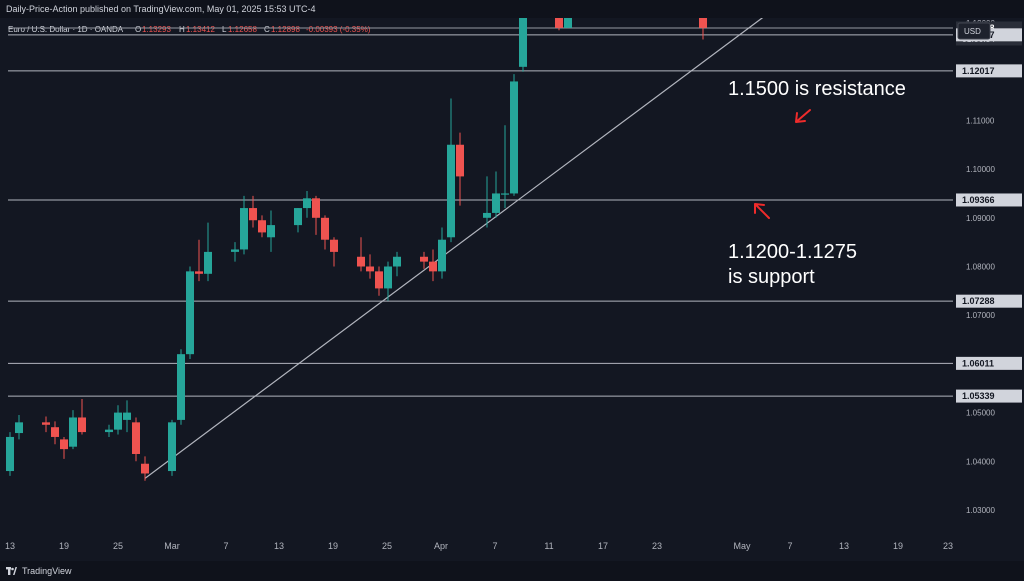  What do you see at coordinates (66, 29) in the screenshot?
I see `symbol-name: Euro / U.S. Dollar · 1D · OANDA` at bounding box center [66, 29].